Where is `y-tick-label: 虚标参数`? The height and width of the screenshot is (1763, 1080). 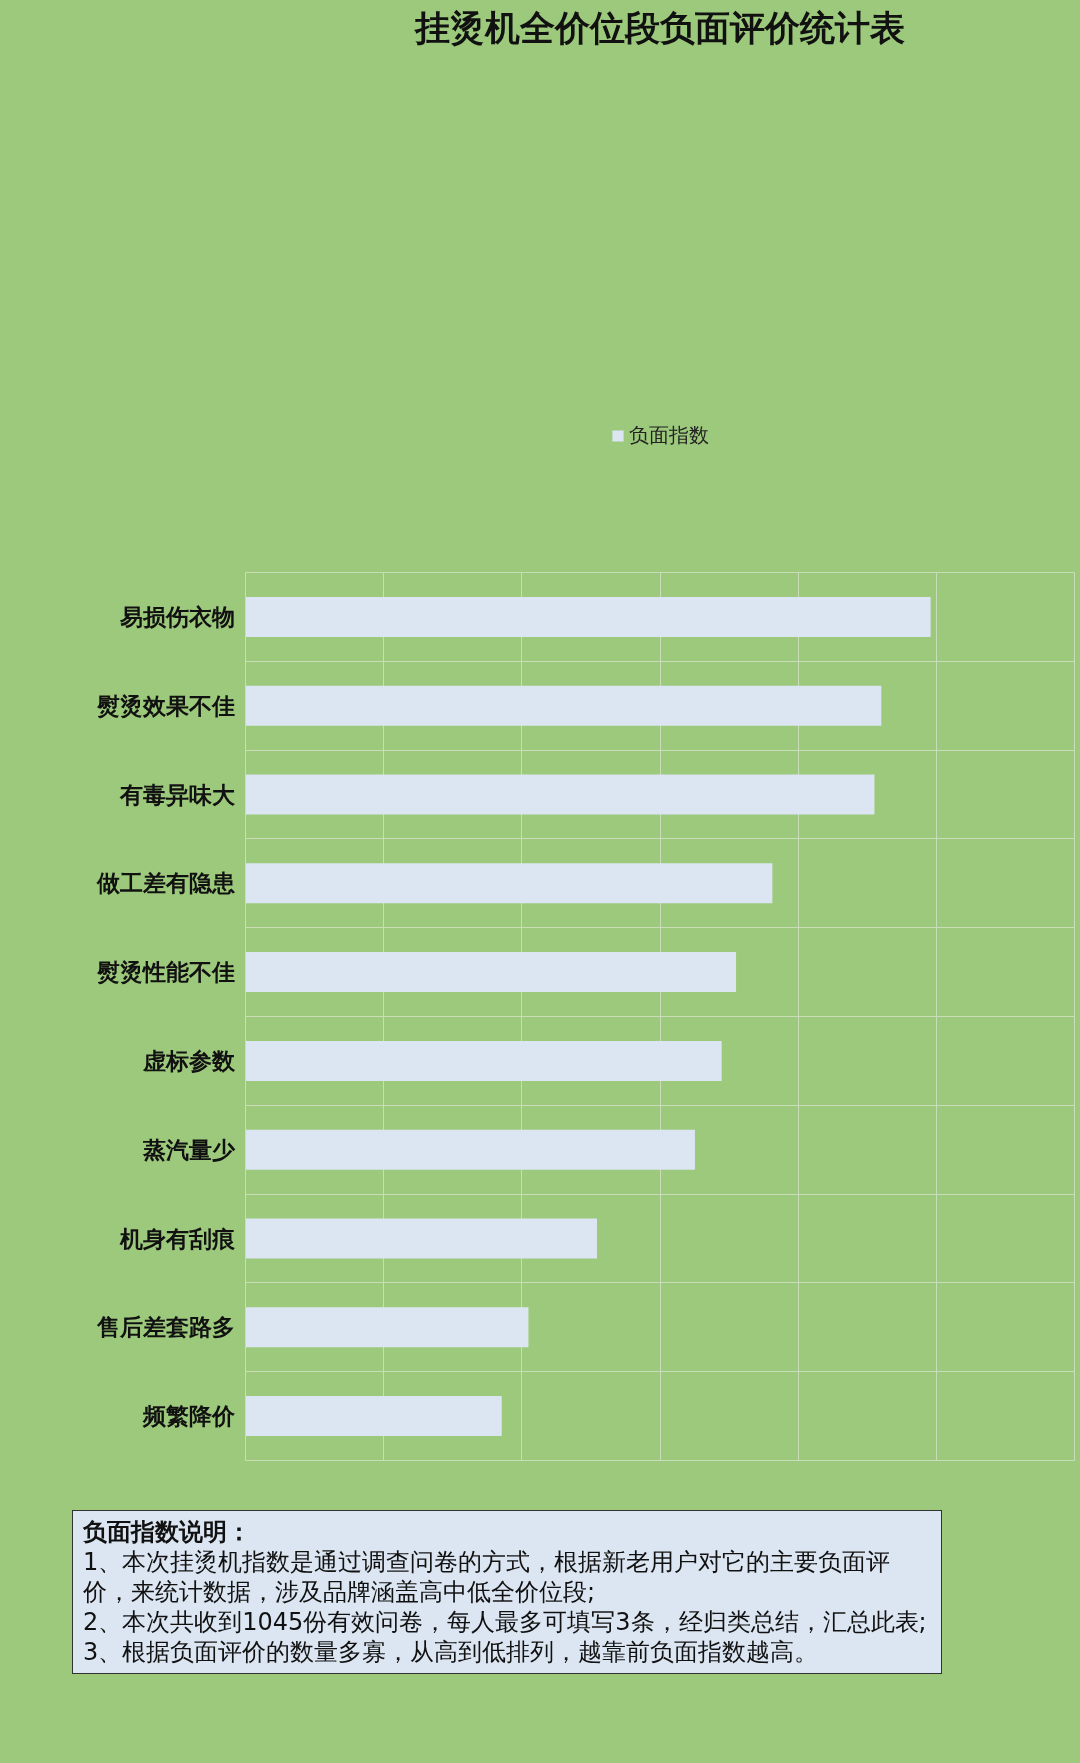
y-tick-label: 虚标参数 is located at coordinates (188, 1060).